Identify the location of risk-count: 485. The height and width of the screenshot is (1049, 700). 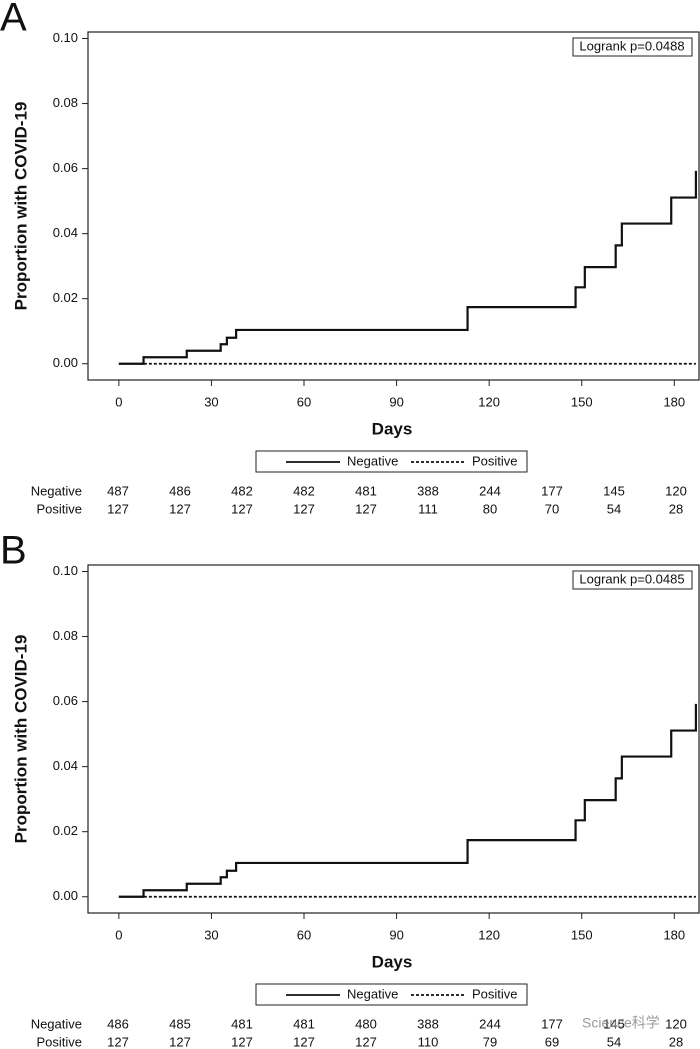
(180, 1023).